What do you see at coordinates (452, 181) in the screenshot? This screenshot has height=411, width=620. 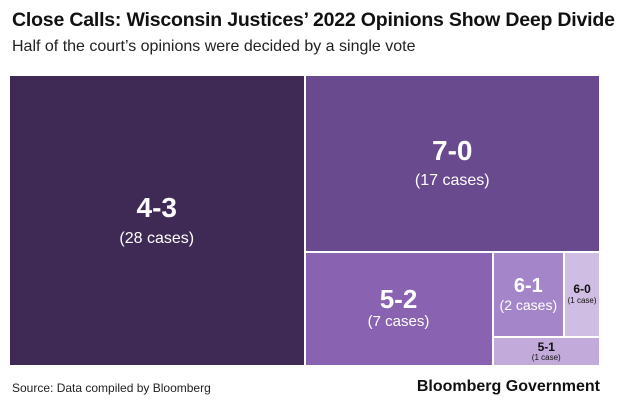 I see `tile-case-count: (17 cases)` at bounding box center [452, 181].